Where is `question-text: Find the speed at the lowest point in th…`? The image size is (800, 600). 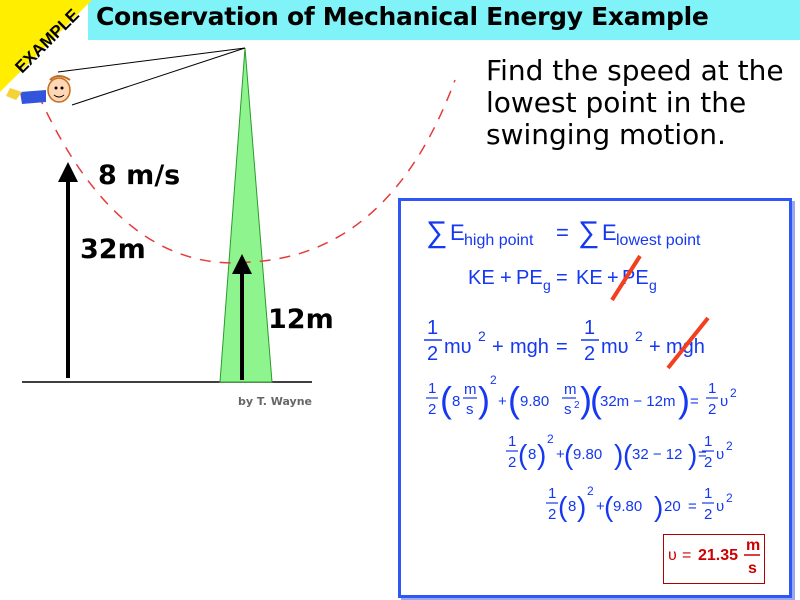 question-text: Find the speed at the lowest point in th… is located at coordinates (635, 102).